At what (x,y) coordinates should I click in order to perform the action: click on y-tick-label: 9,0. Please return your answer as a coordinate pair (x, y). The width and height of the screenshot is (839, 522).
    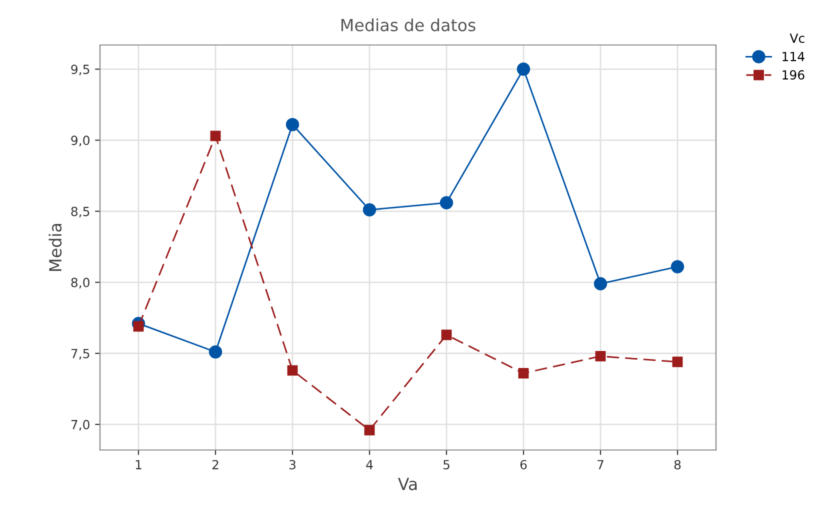
    Looking at the image, I should click on (80, 141).